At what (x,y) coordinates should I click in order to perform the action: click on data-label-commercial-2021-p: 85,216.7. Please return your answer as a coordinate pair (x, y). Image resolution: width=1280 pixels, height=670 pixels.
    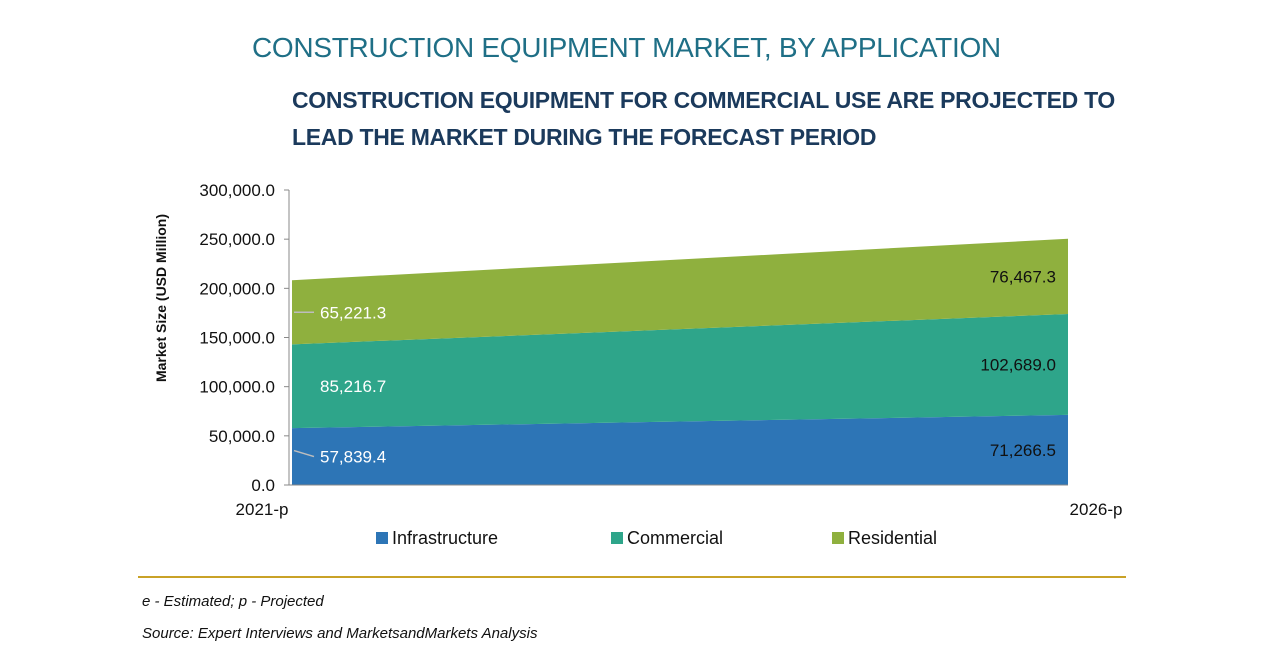
    Looking at the image, I should click on (353, 386).